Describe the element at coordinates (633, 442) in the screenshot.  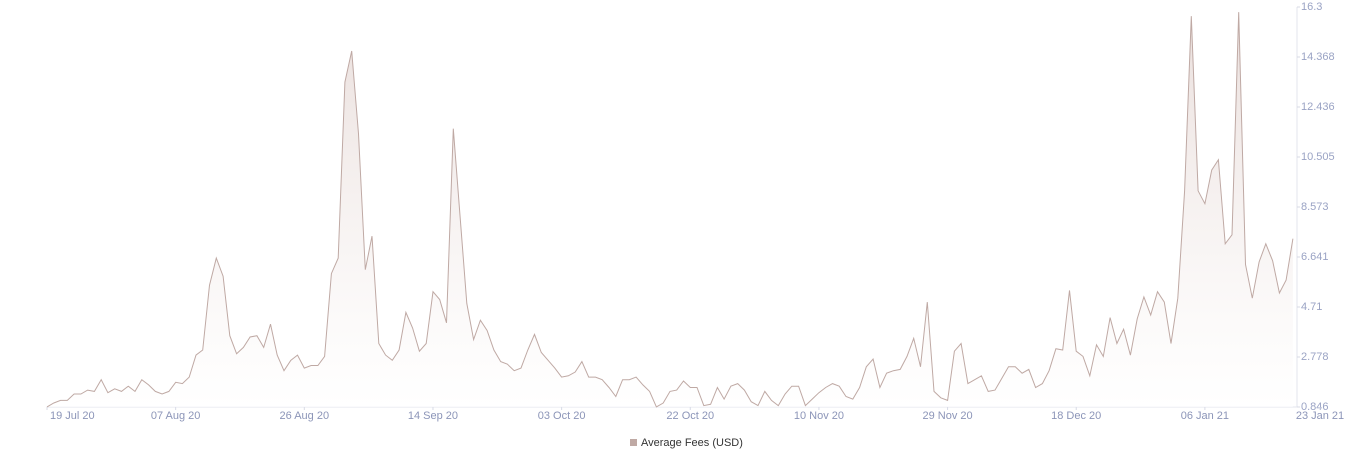
I see `legend-swatch` at that location.